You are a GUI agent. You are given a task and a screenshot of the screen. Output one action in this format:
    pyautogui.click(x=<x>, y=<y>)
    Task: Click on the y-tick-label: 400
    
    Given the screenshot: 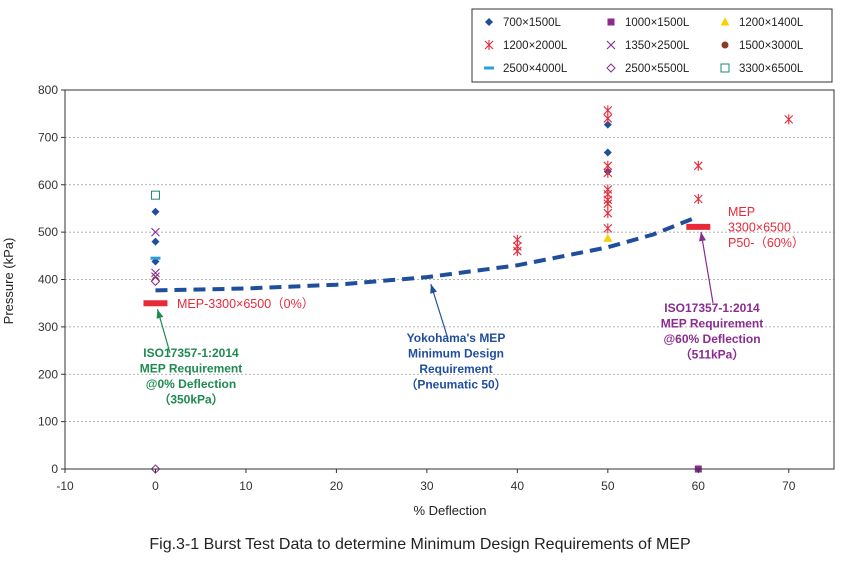 What is the action you would take?
    pyautogui.click(x=48, y=280)
    